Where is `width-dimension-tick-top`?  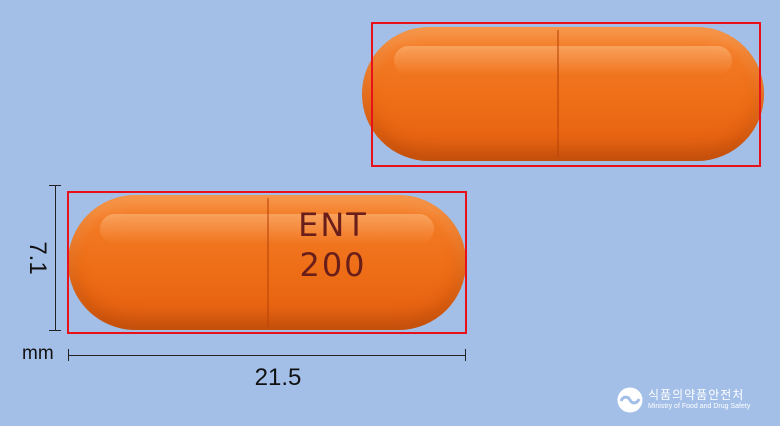 width-dimension-tick-top is located at coordinates (55, 185).